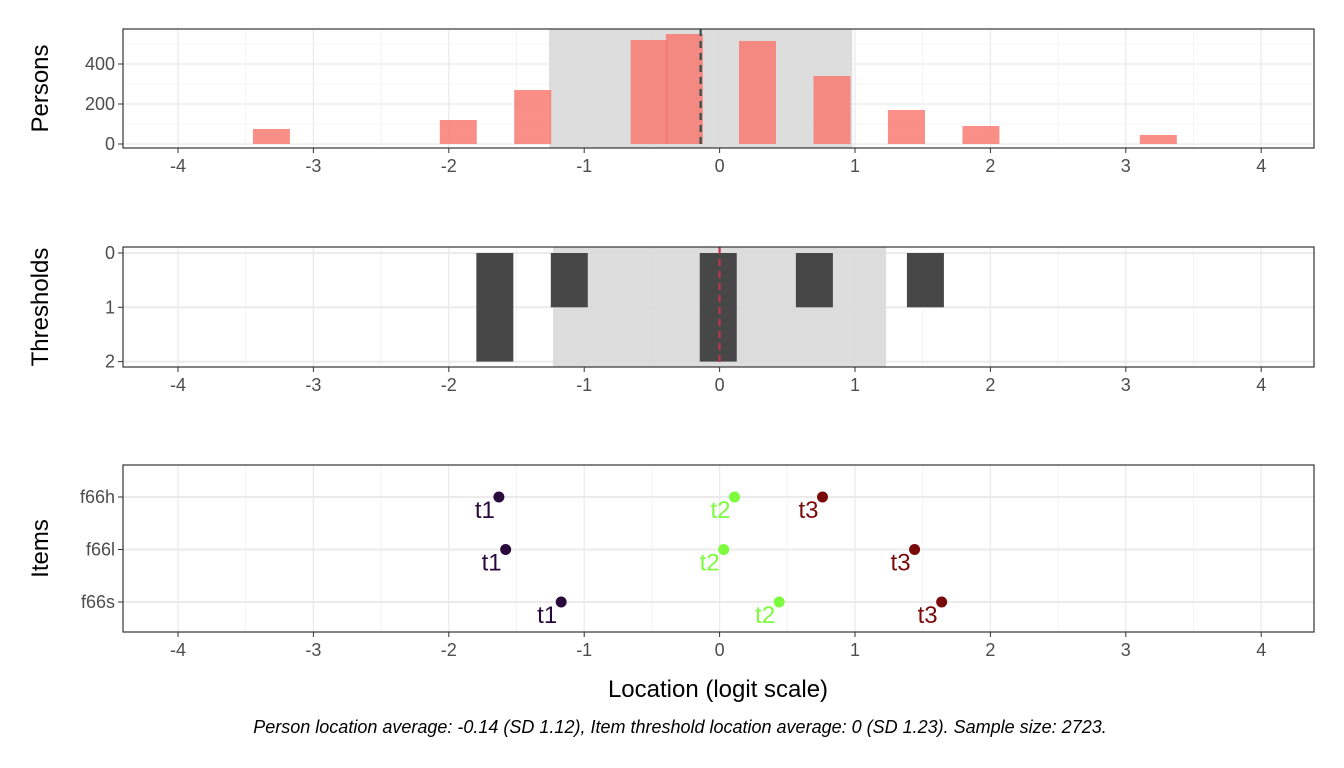 The width and height of the screenshot is (1344, 768). Describe the element at coordinates (100, 104) in the screenshot. I see `persons-y-tick-label: 200` at that location.